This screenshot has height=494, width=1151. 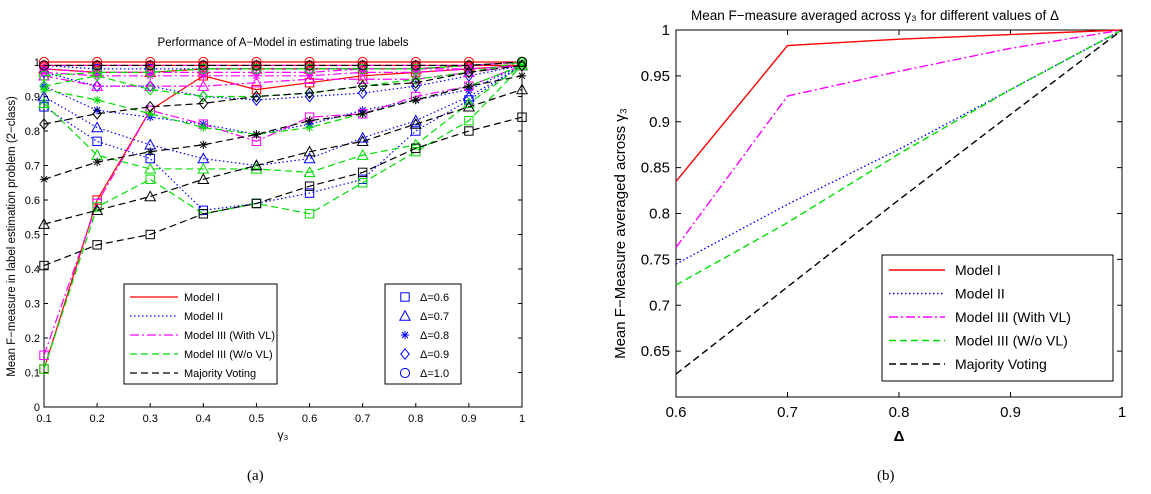 What do you see at coordinates (899, 412) in the screenshot?
I see `chart-b-x-tick-label: 0.8` at bounding box center [899, 412].